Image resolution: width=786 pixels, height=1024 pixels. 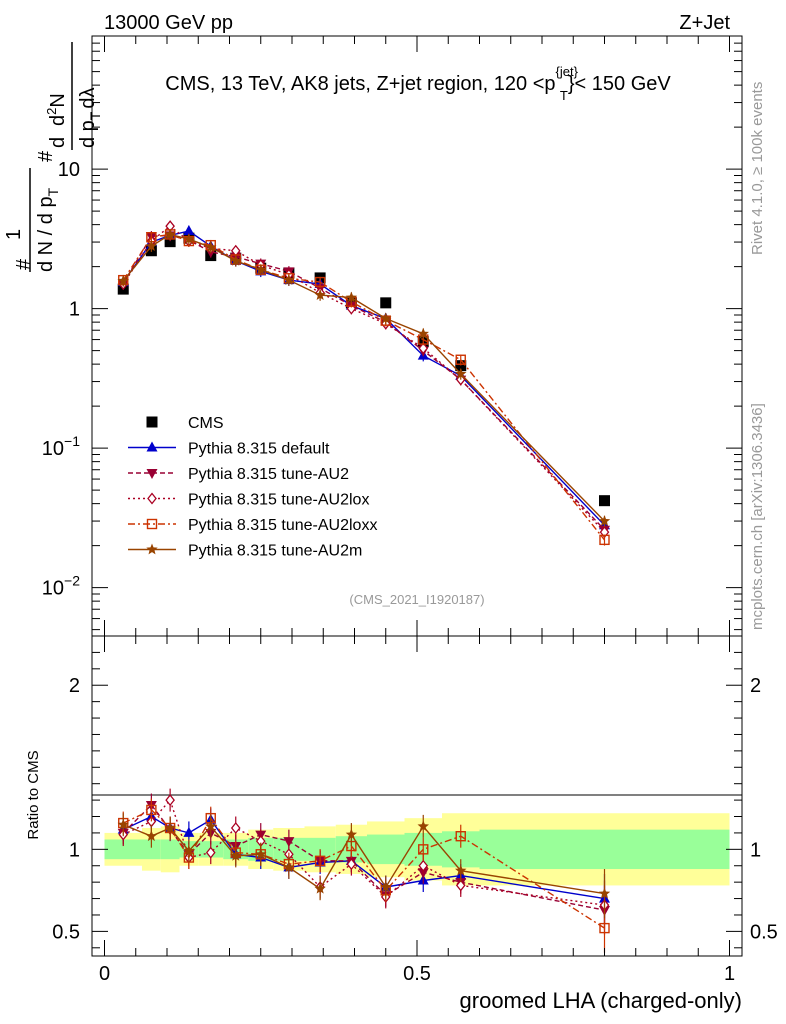 What do you see at coordinates (90, 118) in the screenshot?
I see `svg-text: d pTdλ` at bounding box center [90, 118].